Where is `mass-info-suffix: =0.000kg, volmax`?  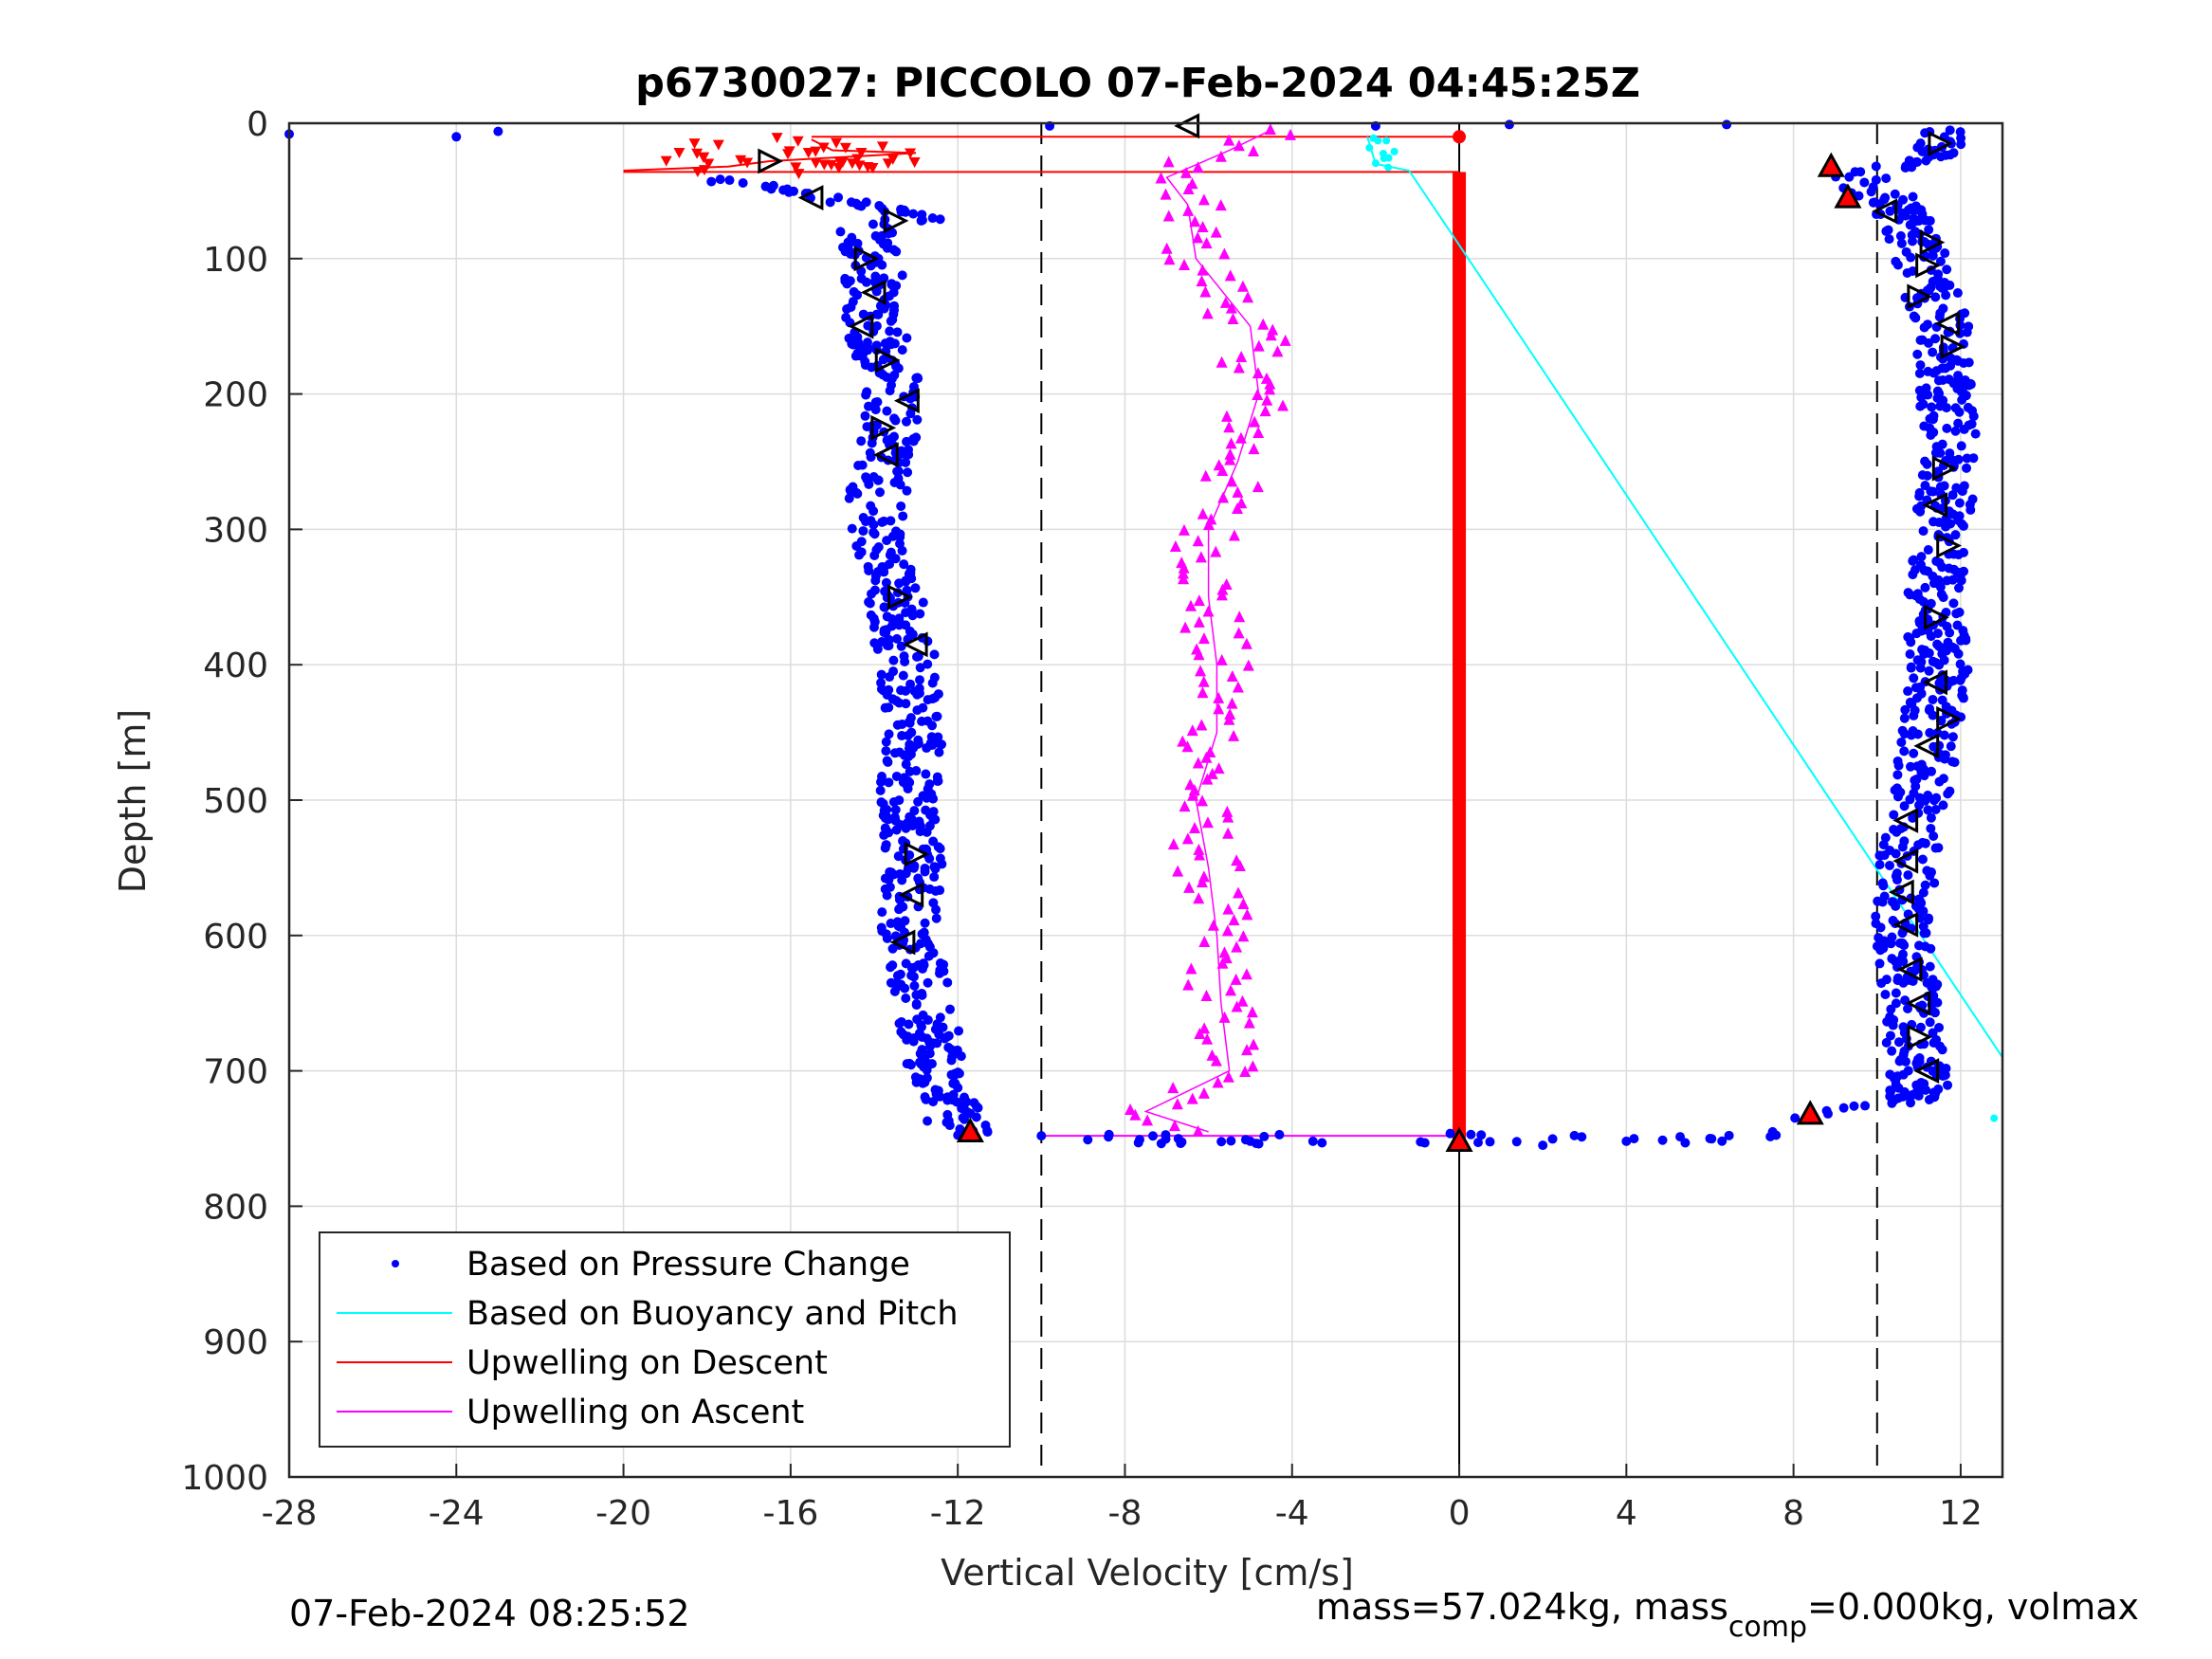 mass-info-suffix: =0.000kg, volmax is located at coordinates (1973, 1607).